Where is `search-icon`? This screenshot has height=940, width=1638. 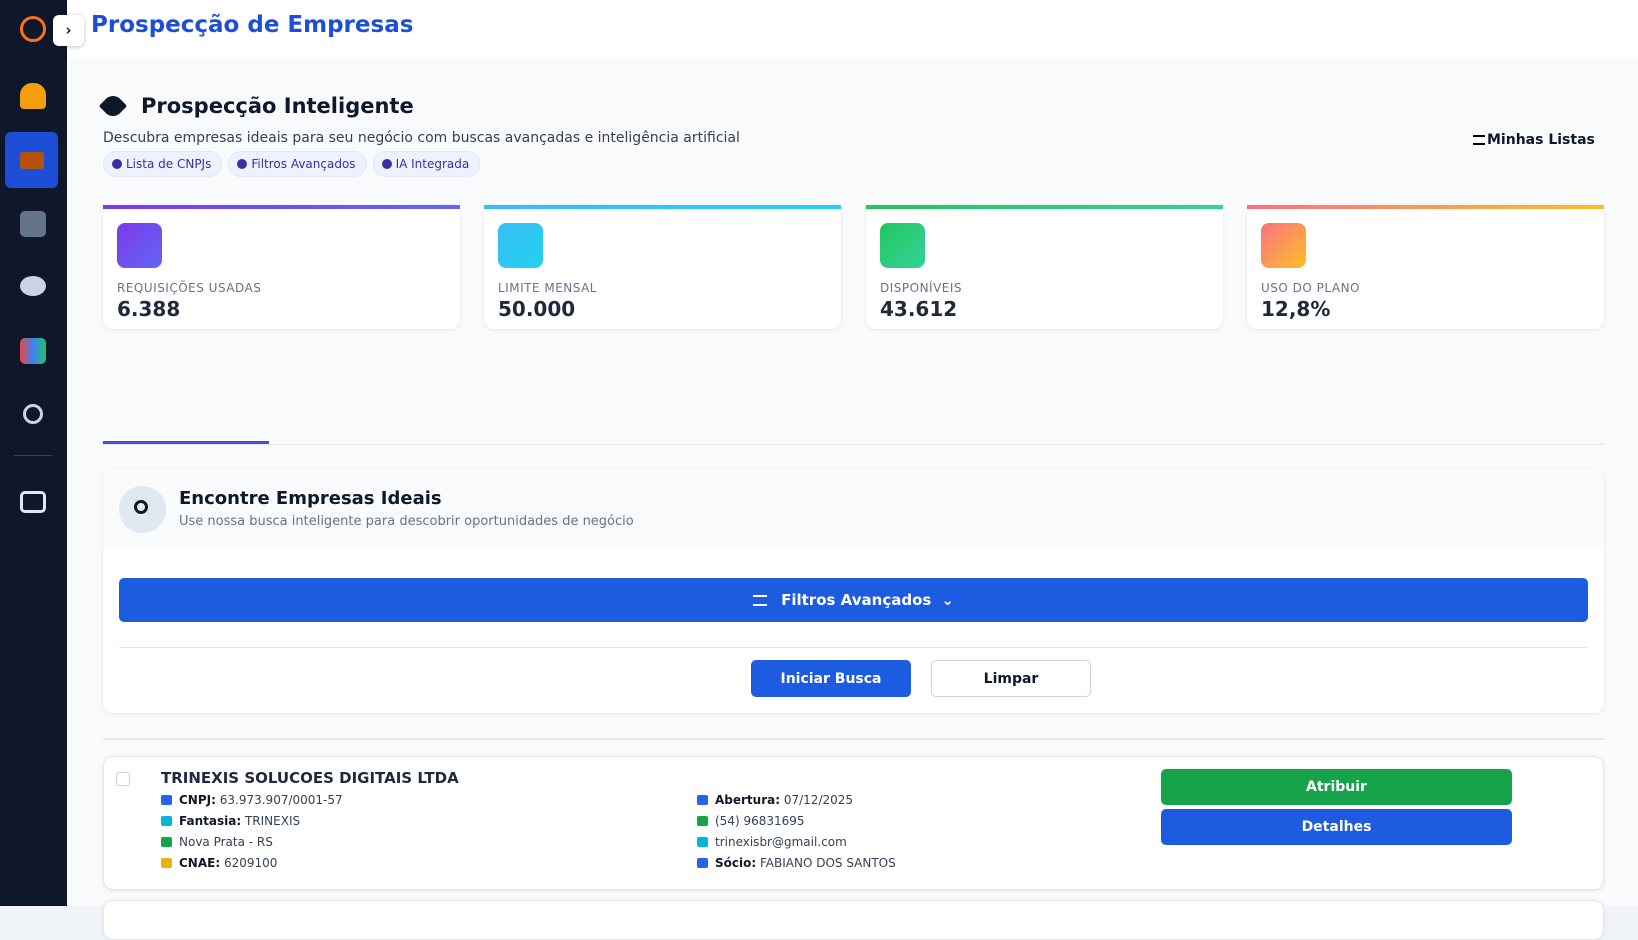
search-icon is located at coordinates (142, 509).